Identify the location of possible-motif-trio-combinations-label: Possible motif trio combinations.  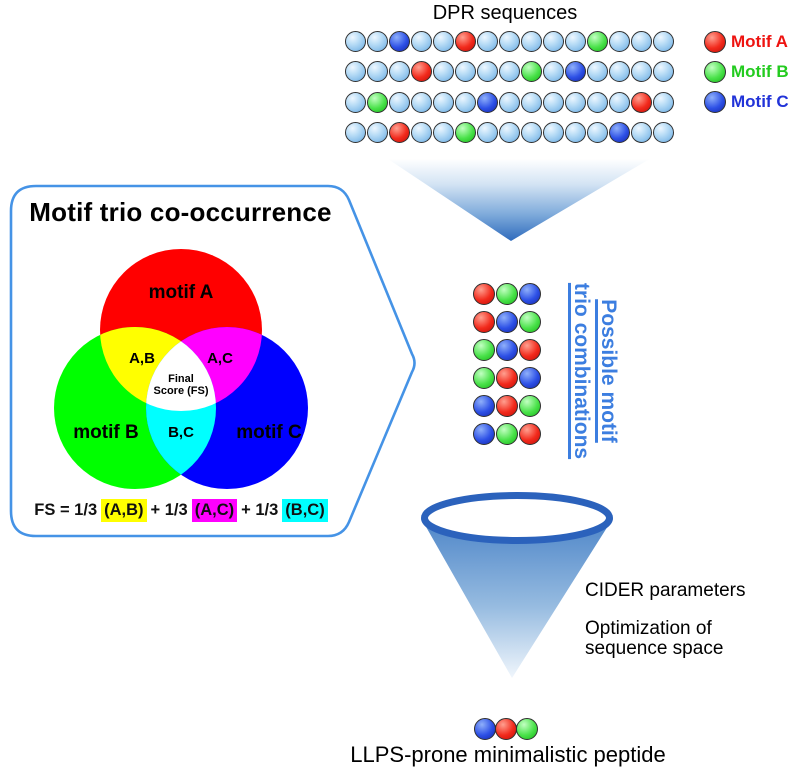
(594, 371).